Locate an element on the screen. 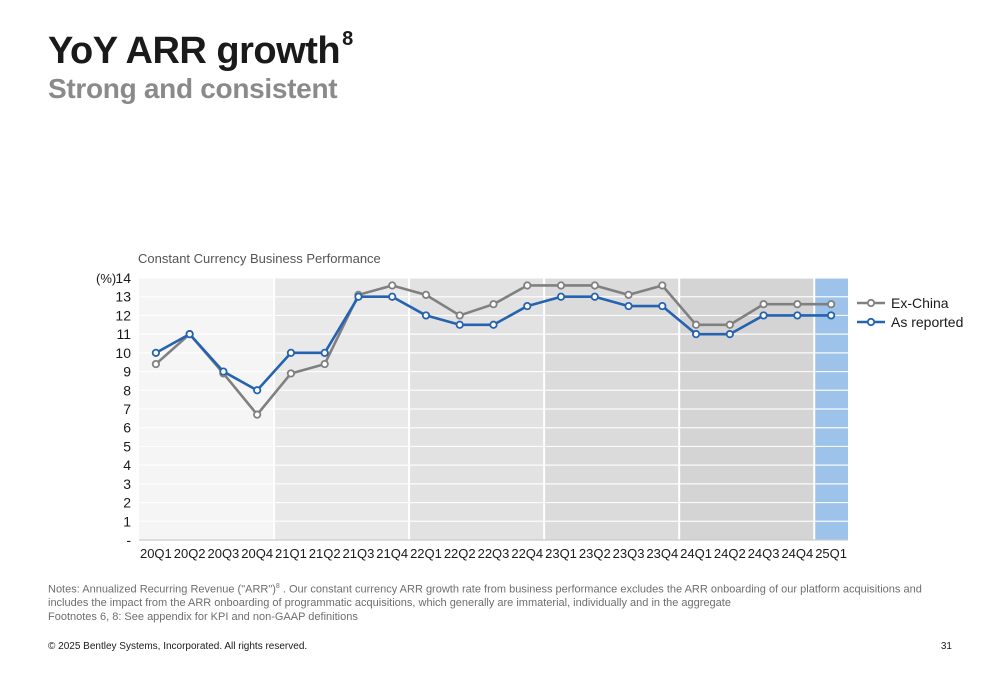 The width and height of the screenshot is (1000, 685). x-tick-label: 22Q1 is located at coordinates (426, 553).